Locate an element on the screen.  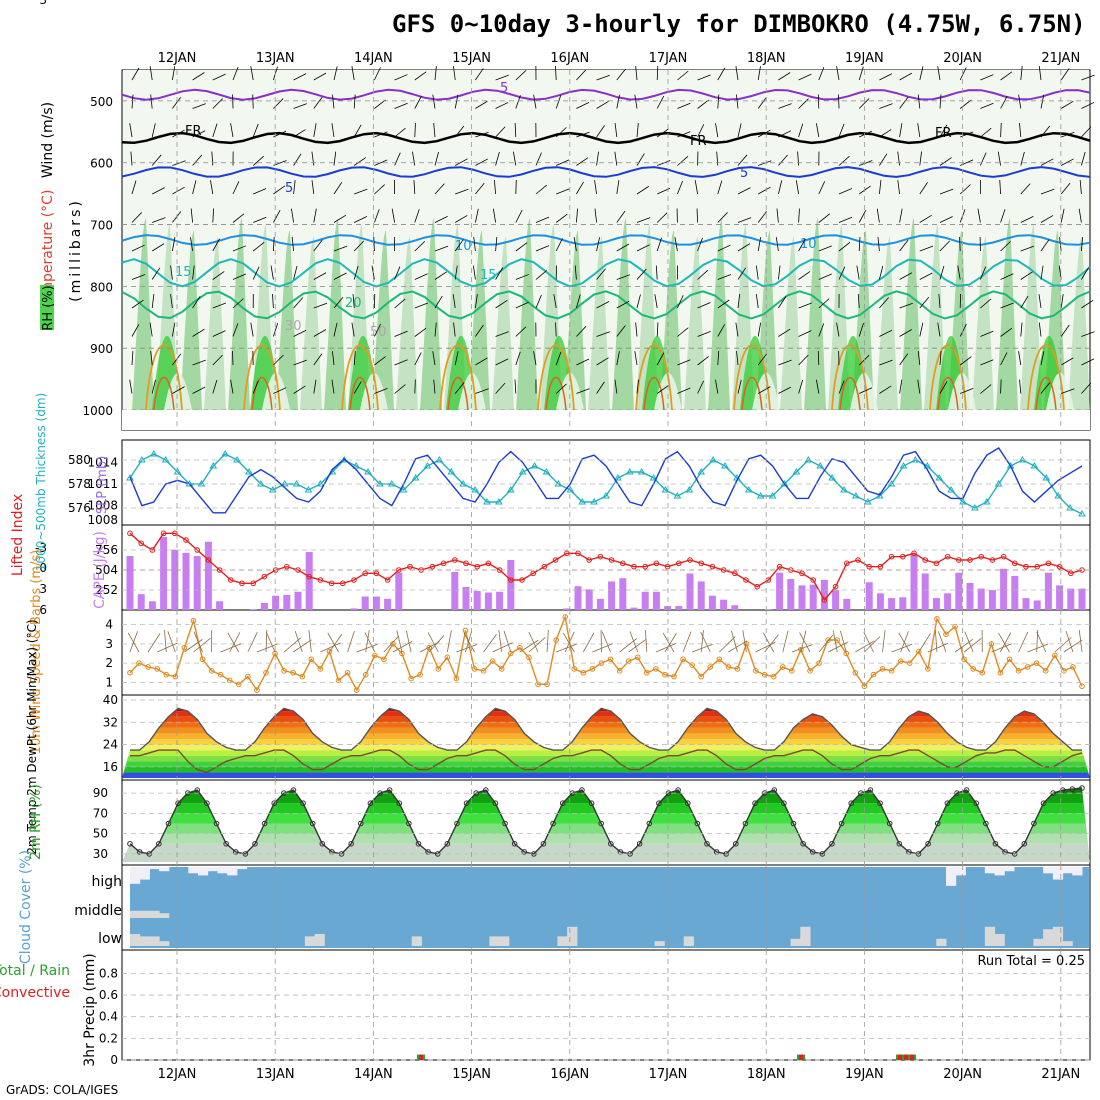
upper-legend-rh: RH (%) is located at coordinates (48, 307).